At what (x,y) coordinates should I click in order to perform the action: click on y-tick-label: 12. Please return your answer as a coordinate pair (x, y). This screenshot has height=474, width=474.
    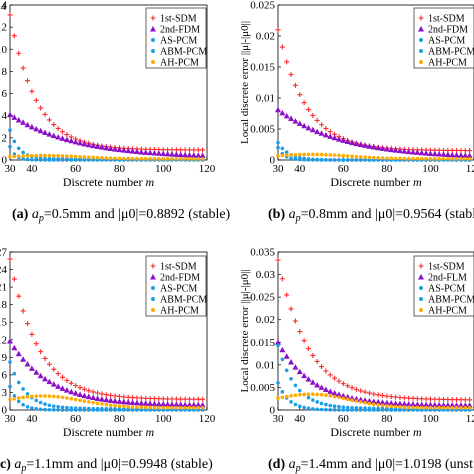
    Looking at the image, I should click on (3, 28).